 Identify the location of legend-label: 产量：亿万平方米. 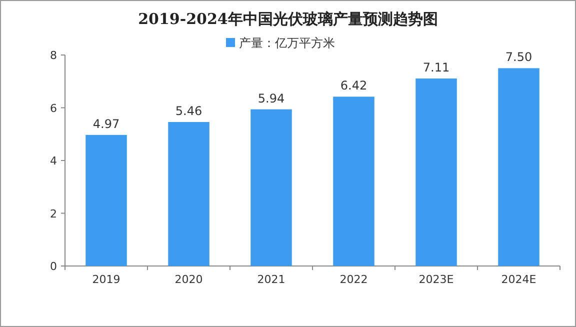
(287, 43).